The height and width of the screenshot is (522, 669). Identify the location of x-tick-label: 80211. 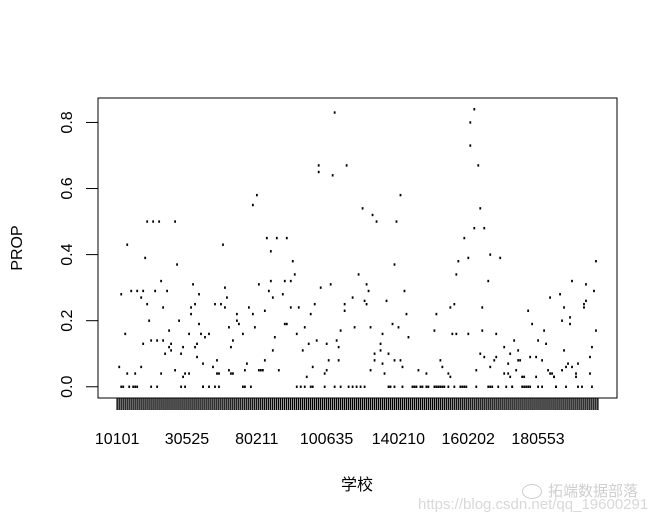
(256, 439).